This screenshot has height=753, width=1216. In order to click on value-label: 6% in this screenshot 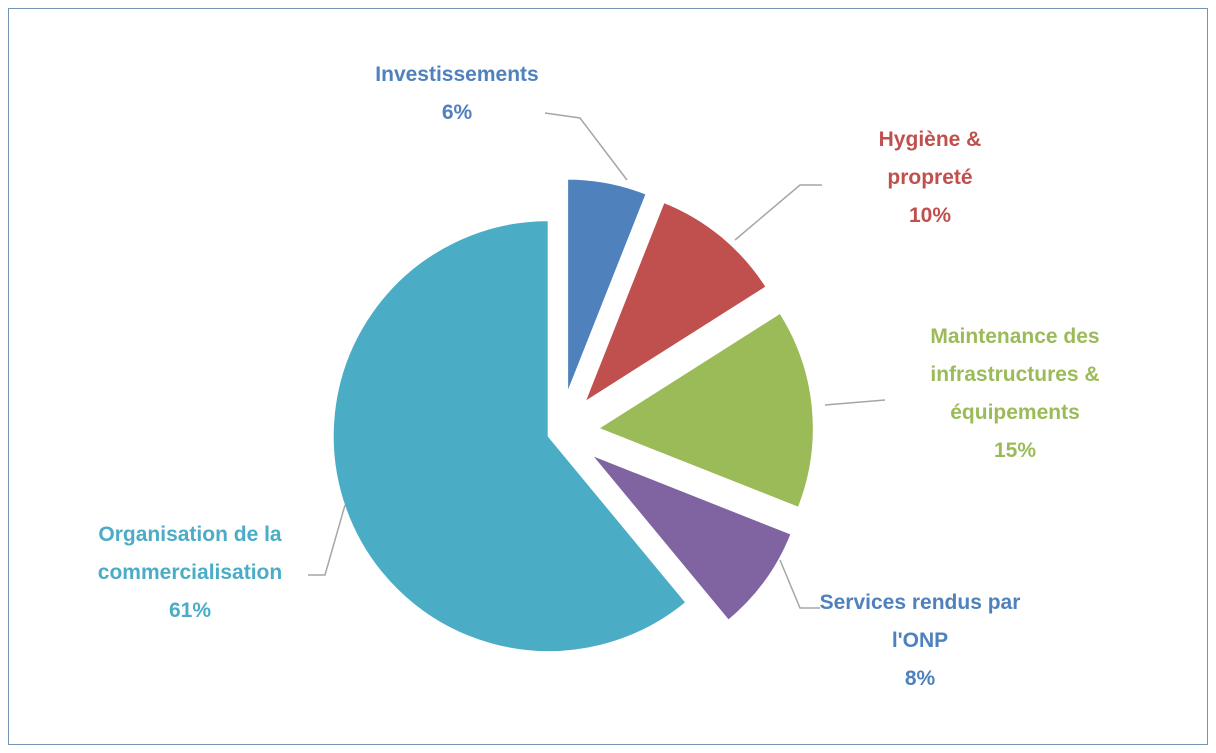, I will do `click(457, 112)`.